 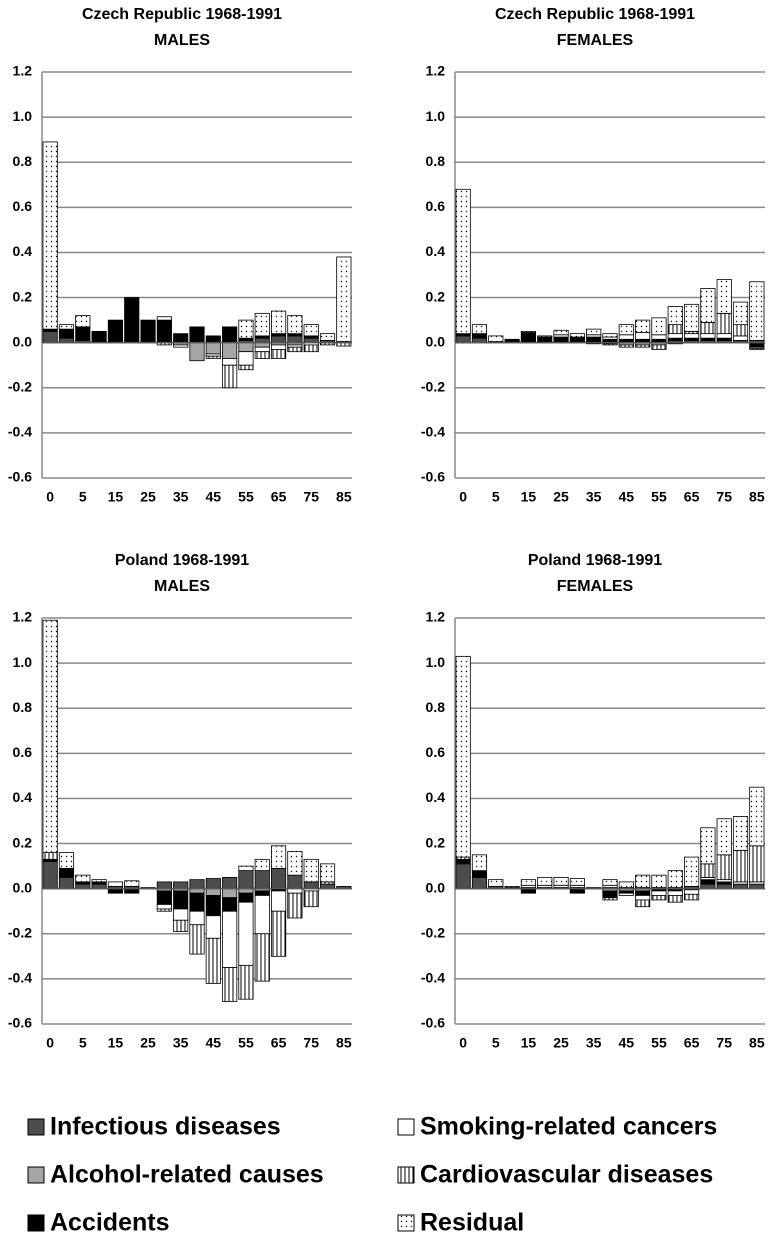 What do you see at coordinates (529, 1043) in the screenshot?
I see `x-tick-label: 15` at bounding box center [529, 1043].